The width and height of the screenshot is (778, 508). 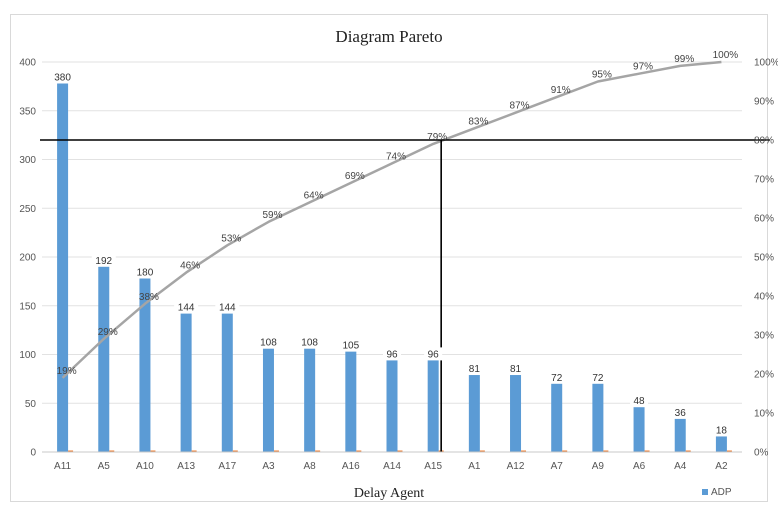 What do you see at coordinates (272, 215) in the screenshot?
I see `cumulative-percent-label: 59%` at bounding box center [272, 215].